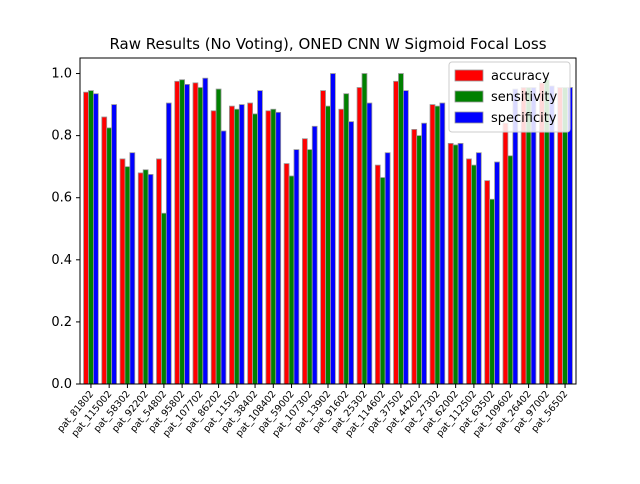 The image size is (640, 484). What do you see at coordinates (61, 260) in the screenshot?
I see `y-tick-label: 0.4` at bounding box center [61, 260].